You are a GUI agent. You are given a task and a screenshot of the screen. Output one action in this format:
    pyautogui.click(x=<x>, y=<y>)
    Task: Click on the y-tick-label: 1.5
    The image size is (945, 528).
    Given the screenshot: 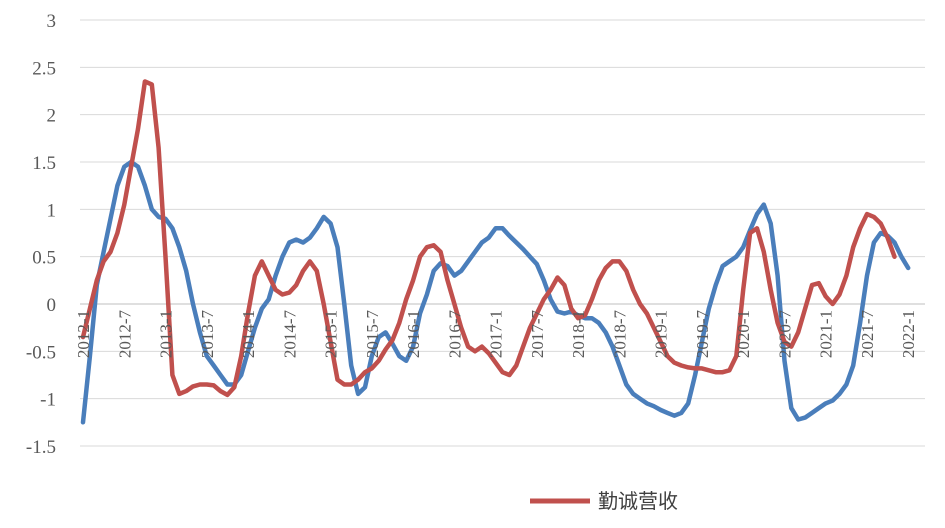 What is the action you would take?
    pyautogui.click(x=44, y=163)
    